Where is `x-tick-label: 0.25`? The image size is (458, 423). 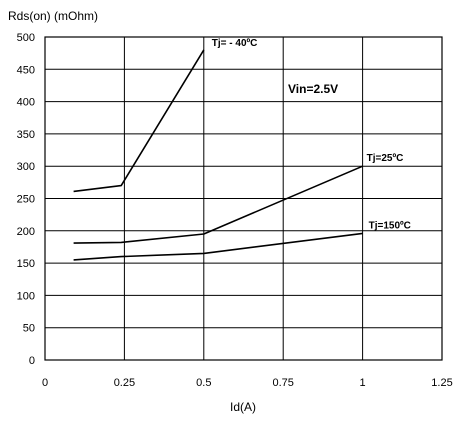 x-tick-label: 0.25 is located at coordinates (124, 383).